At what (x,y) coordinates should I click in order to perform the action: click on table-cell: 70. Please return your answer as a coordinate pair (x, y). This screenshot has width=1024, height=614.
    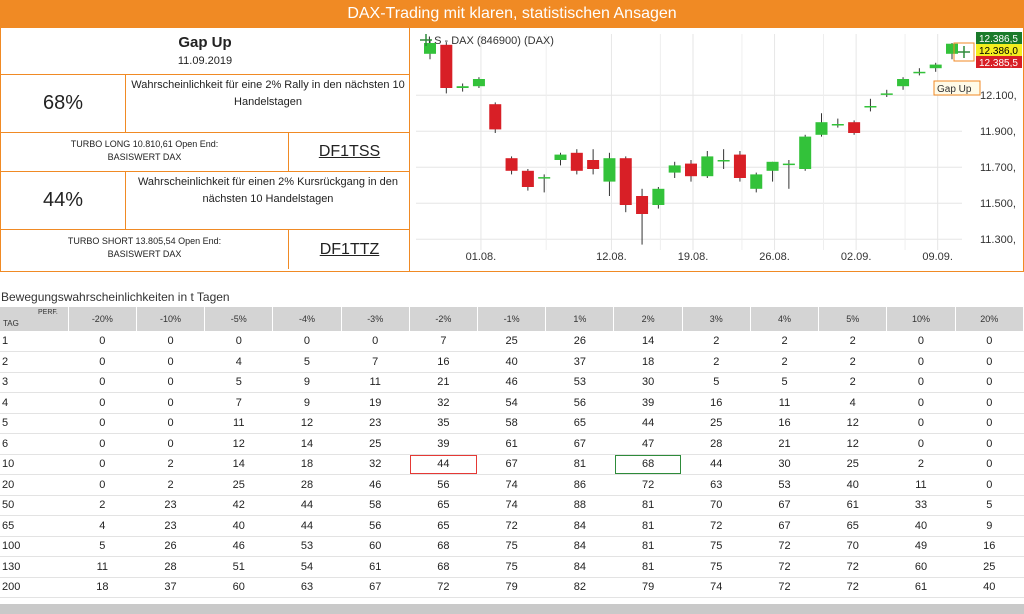
    Looking at the image, I should click on (716, 505).